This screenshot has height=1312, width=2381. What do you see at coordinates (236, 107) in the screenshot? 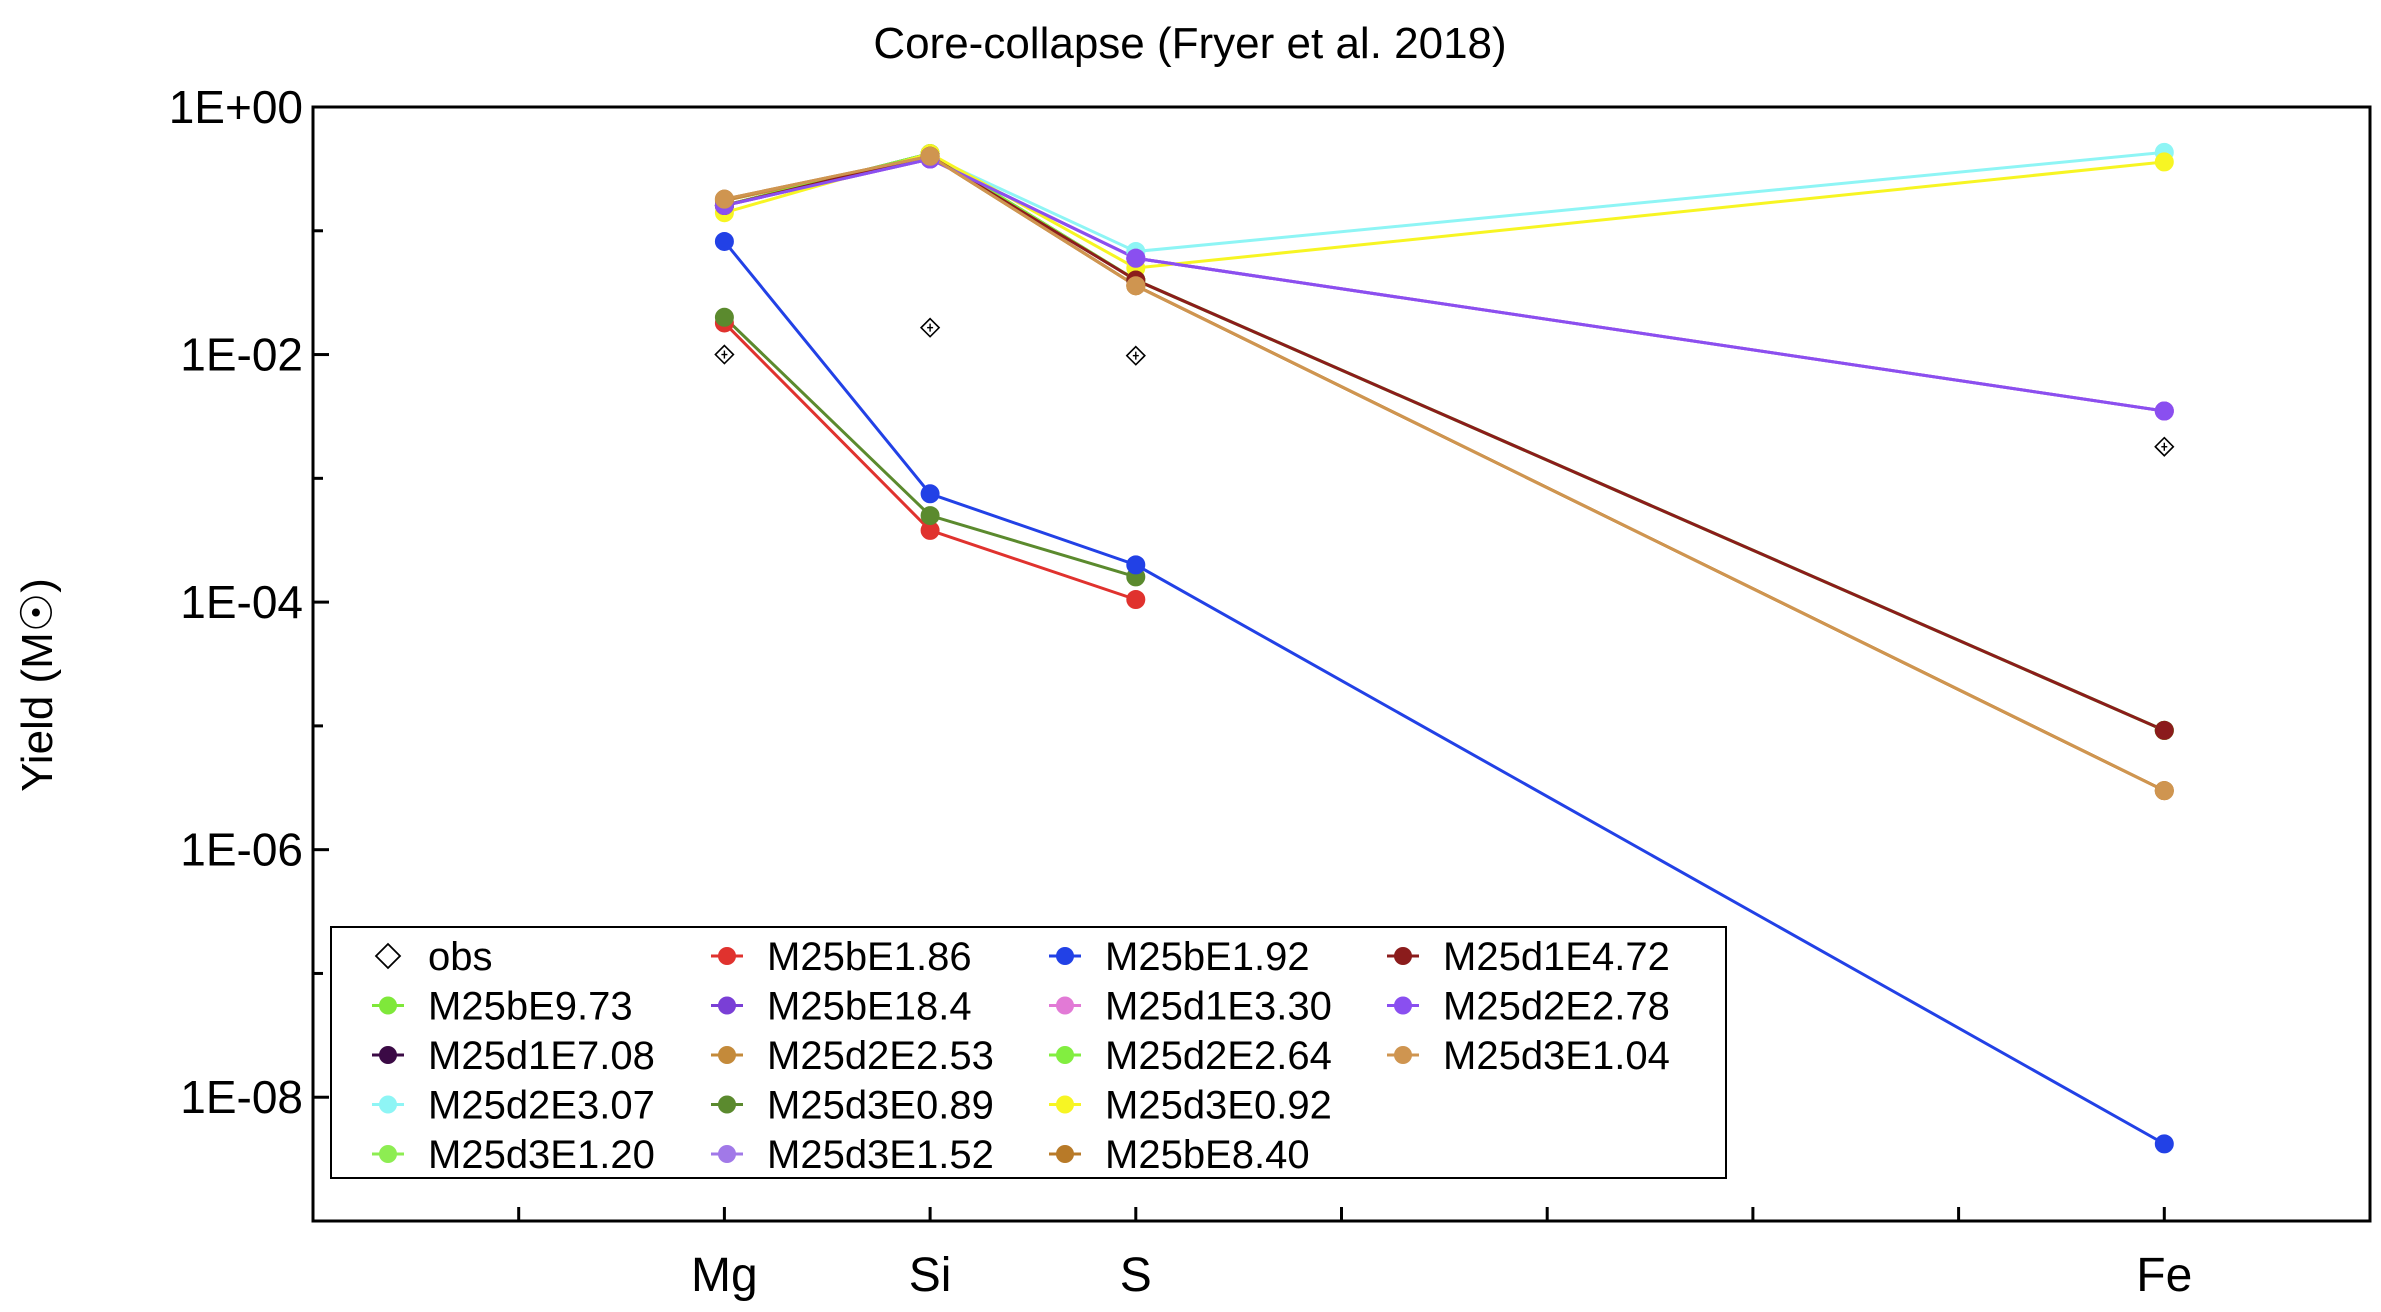
I see `y-tick-label: 1E+00` at bounding box center [236, 107].